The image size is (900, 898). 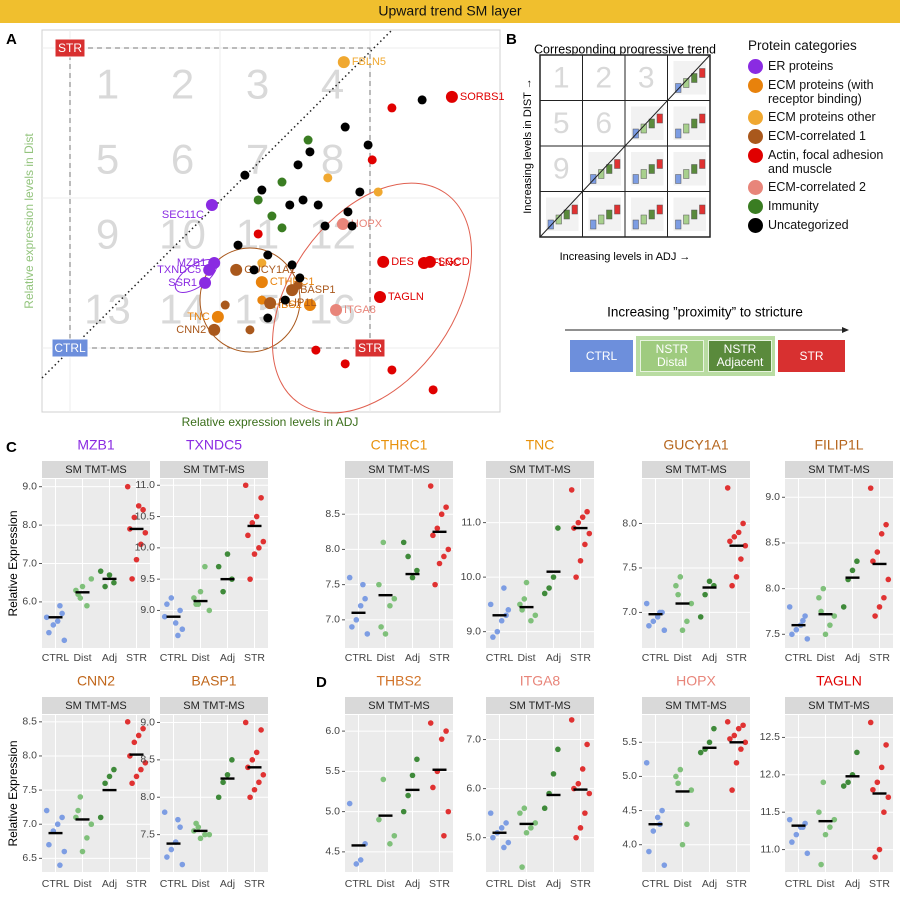 What do you see at coordinates (511, 39) in the screenshot?
I see `panel-label: B` at bounding box center [511, 39].